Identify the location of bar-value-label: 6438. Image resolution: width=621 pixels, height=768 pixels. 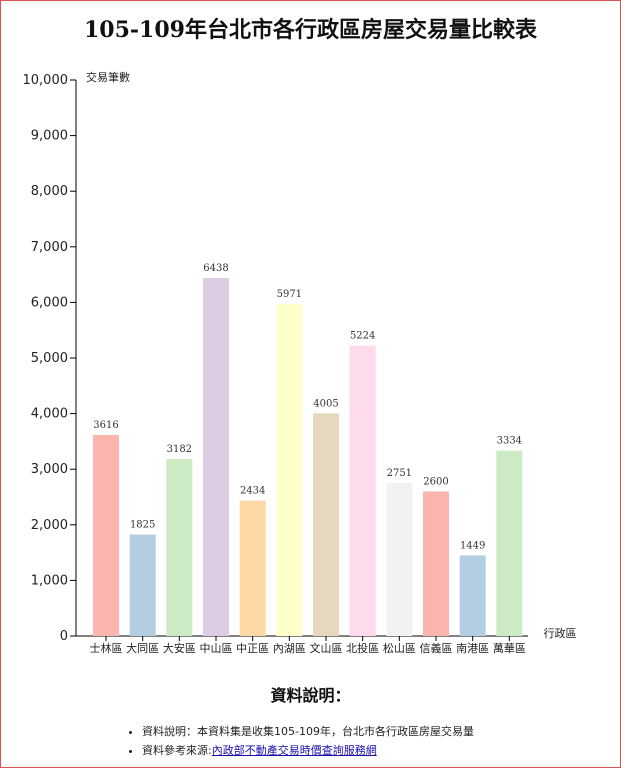
(215, 268).